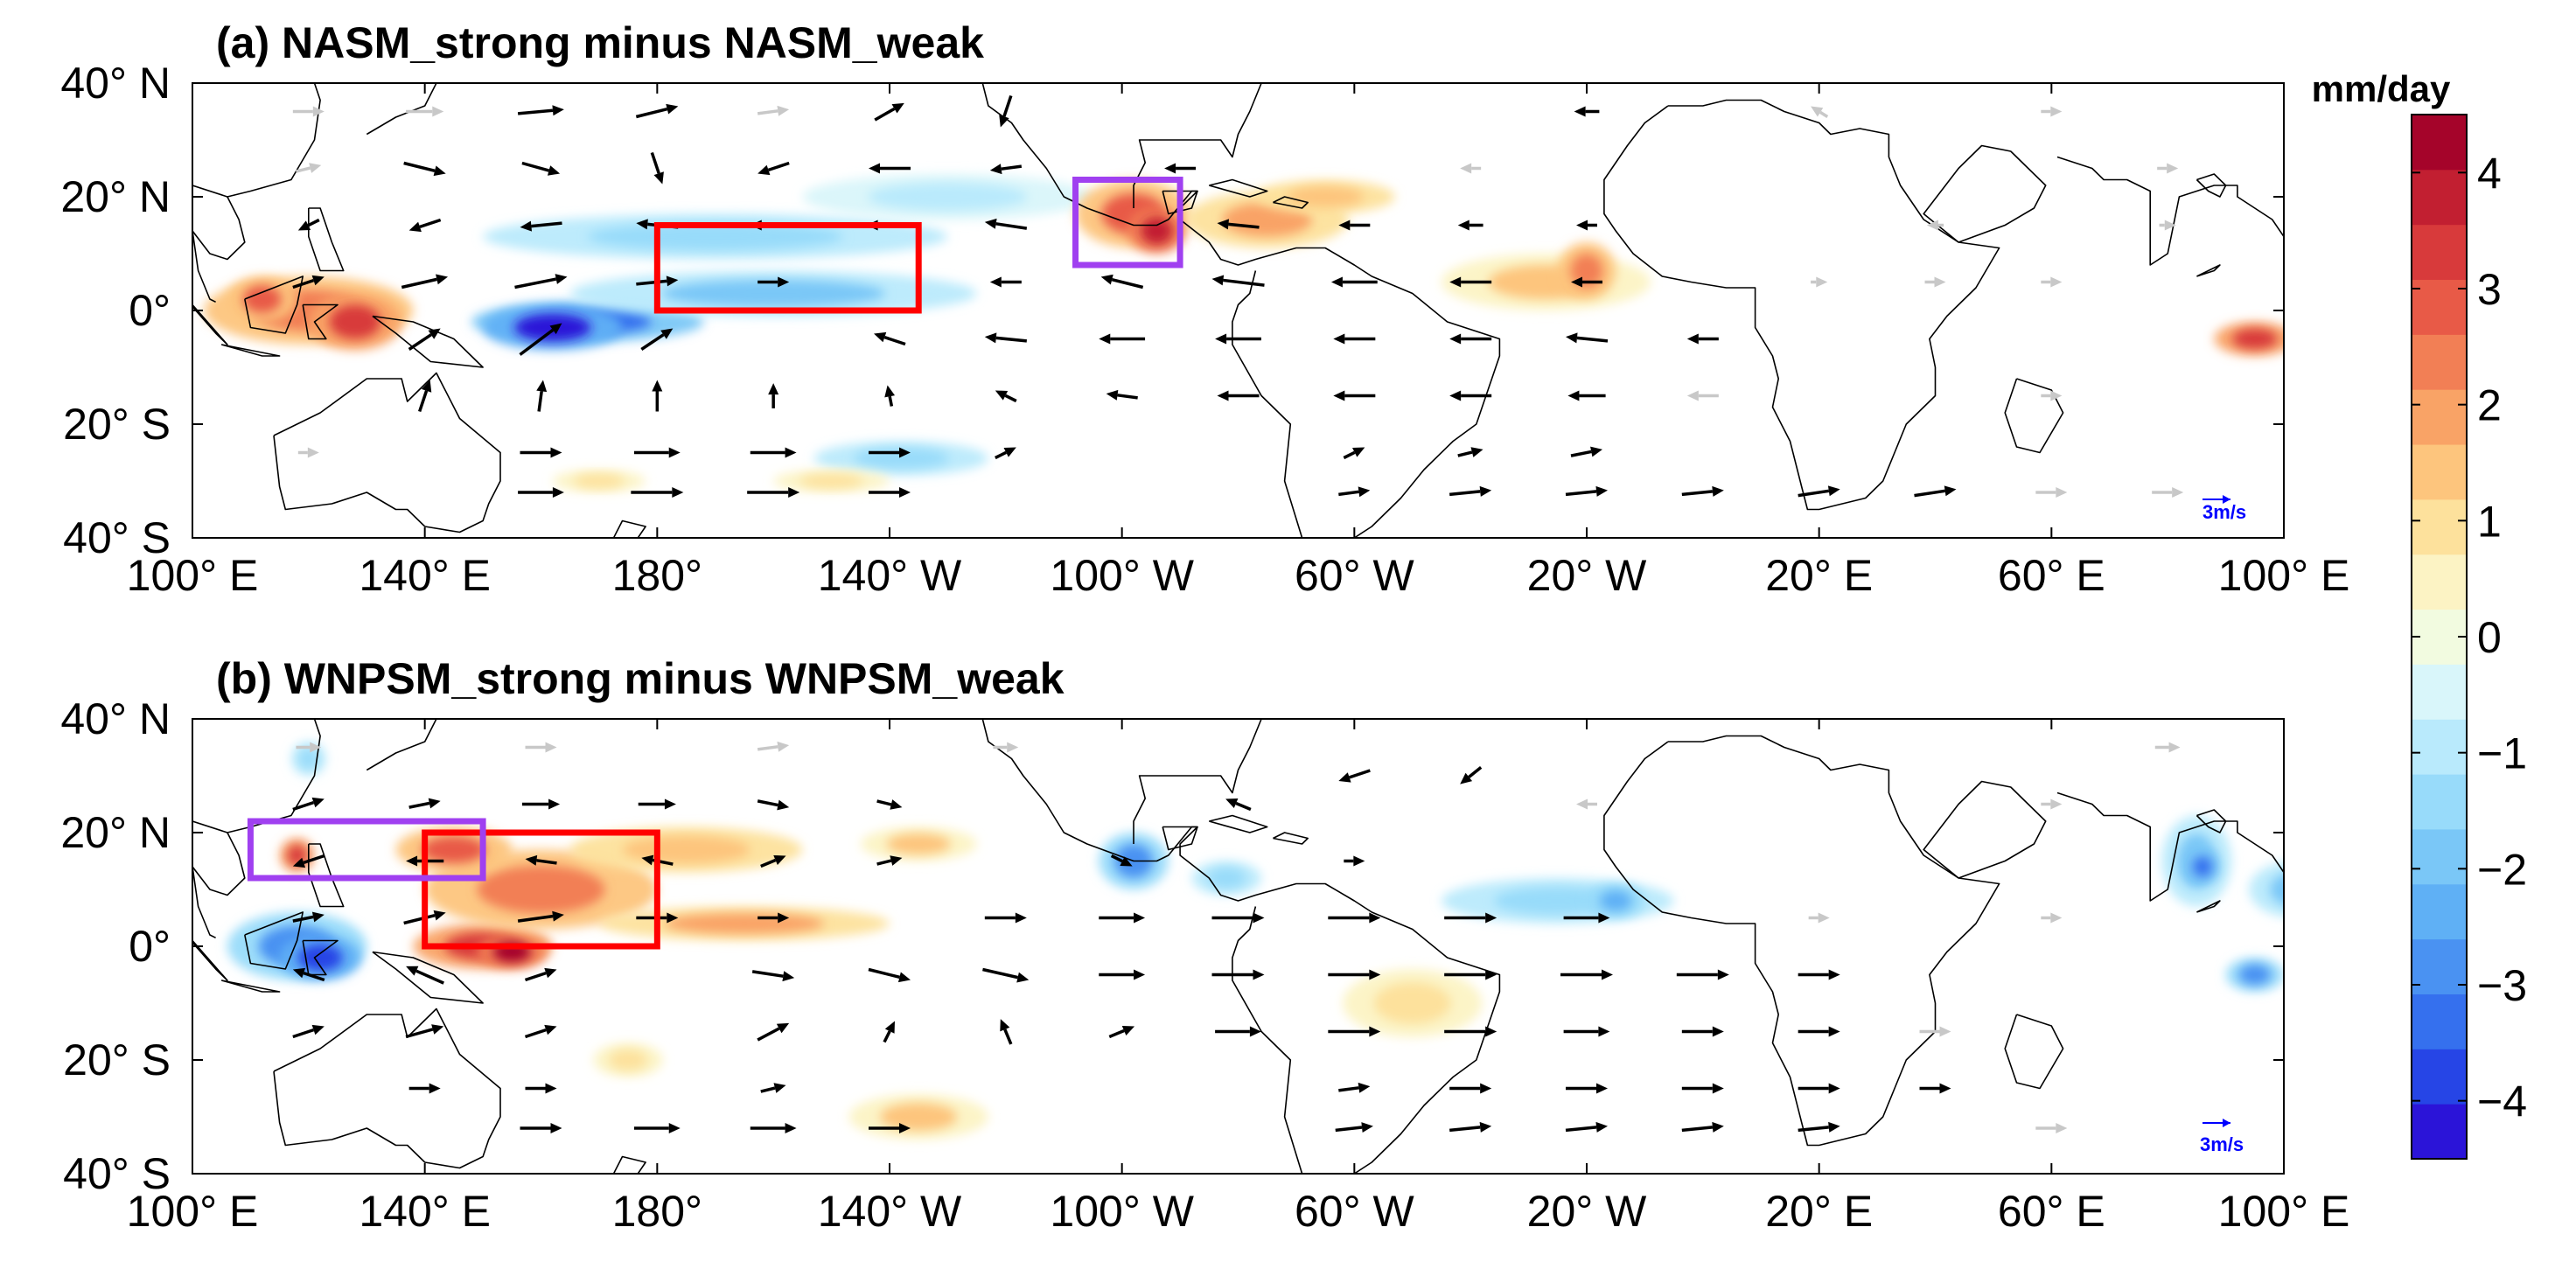 The width and height of the screenshot is (2576, 1262). What do you see at coordinates (640, 678) in the screenshot?
I see `panel-b-title: (b) WNPSM_strong minus WNPSM_weak` at bounding box center [640, 678].